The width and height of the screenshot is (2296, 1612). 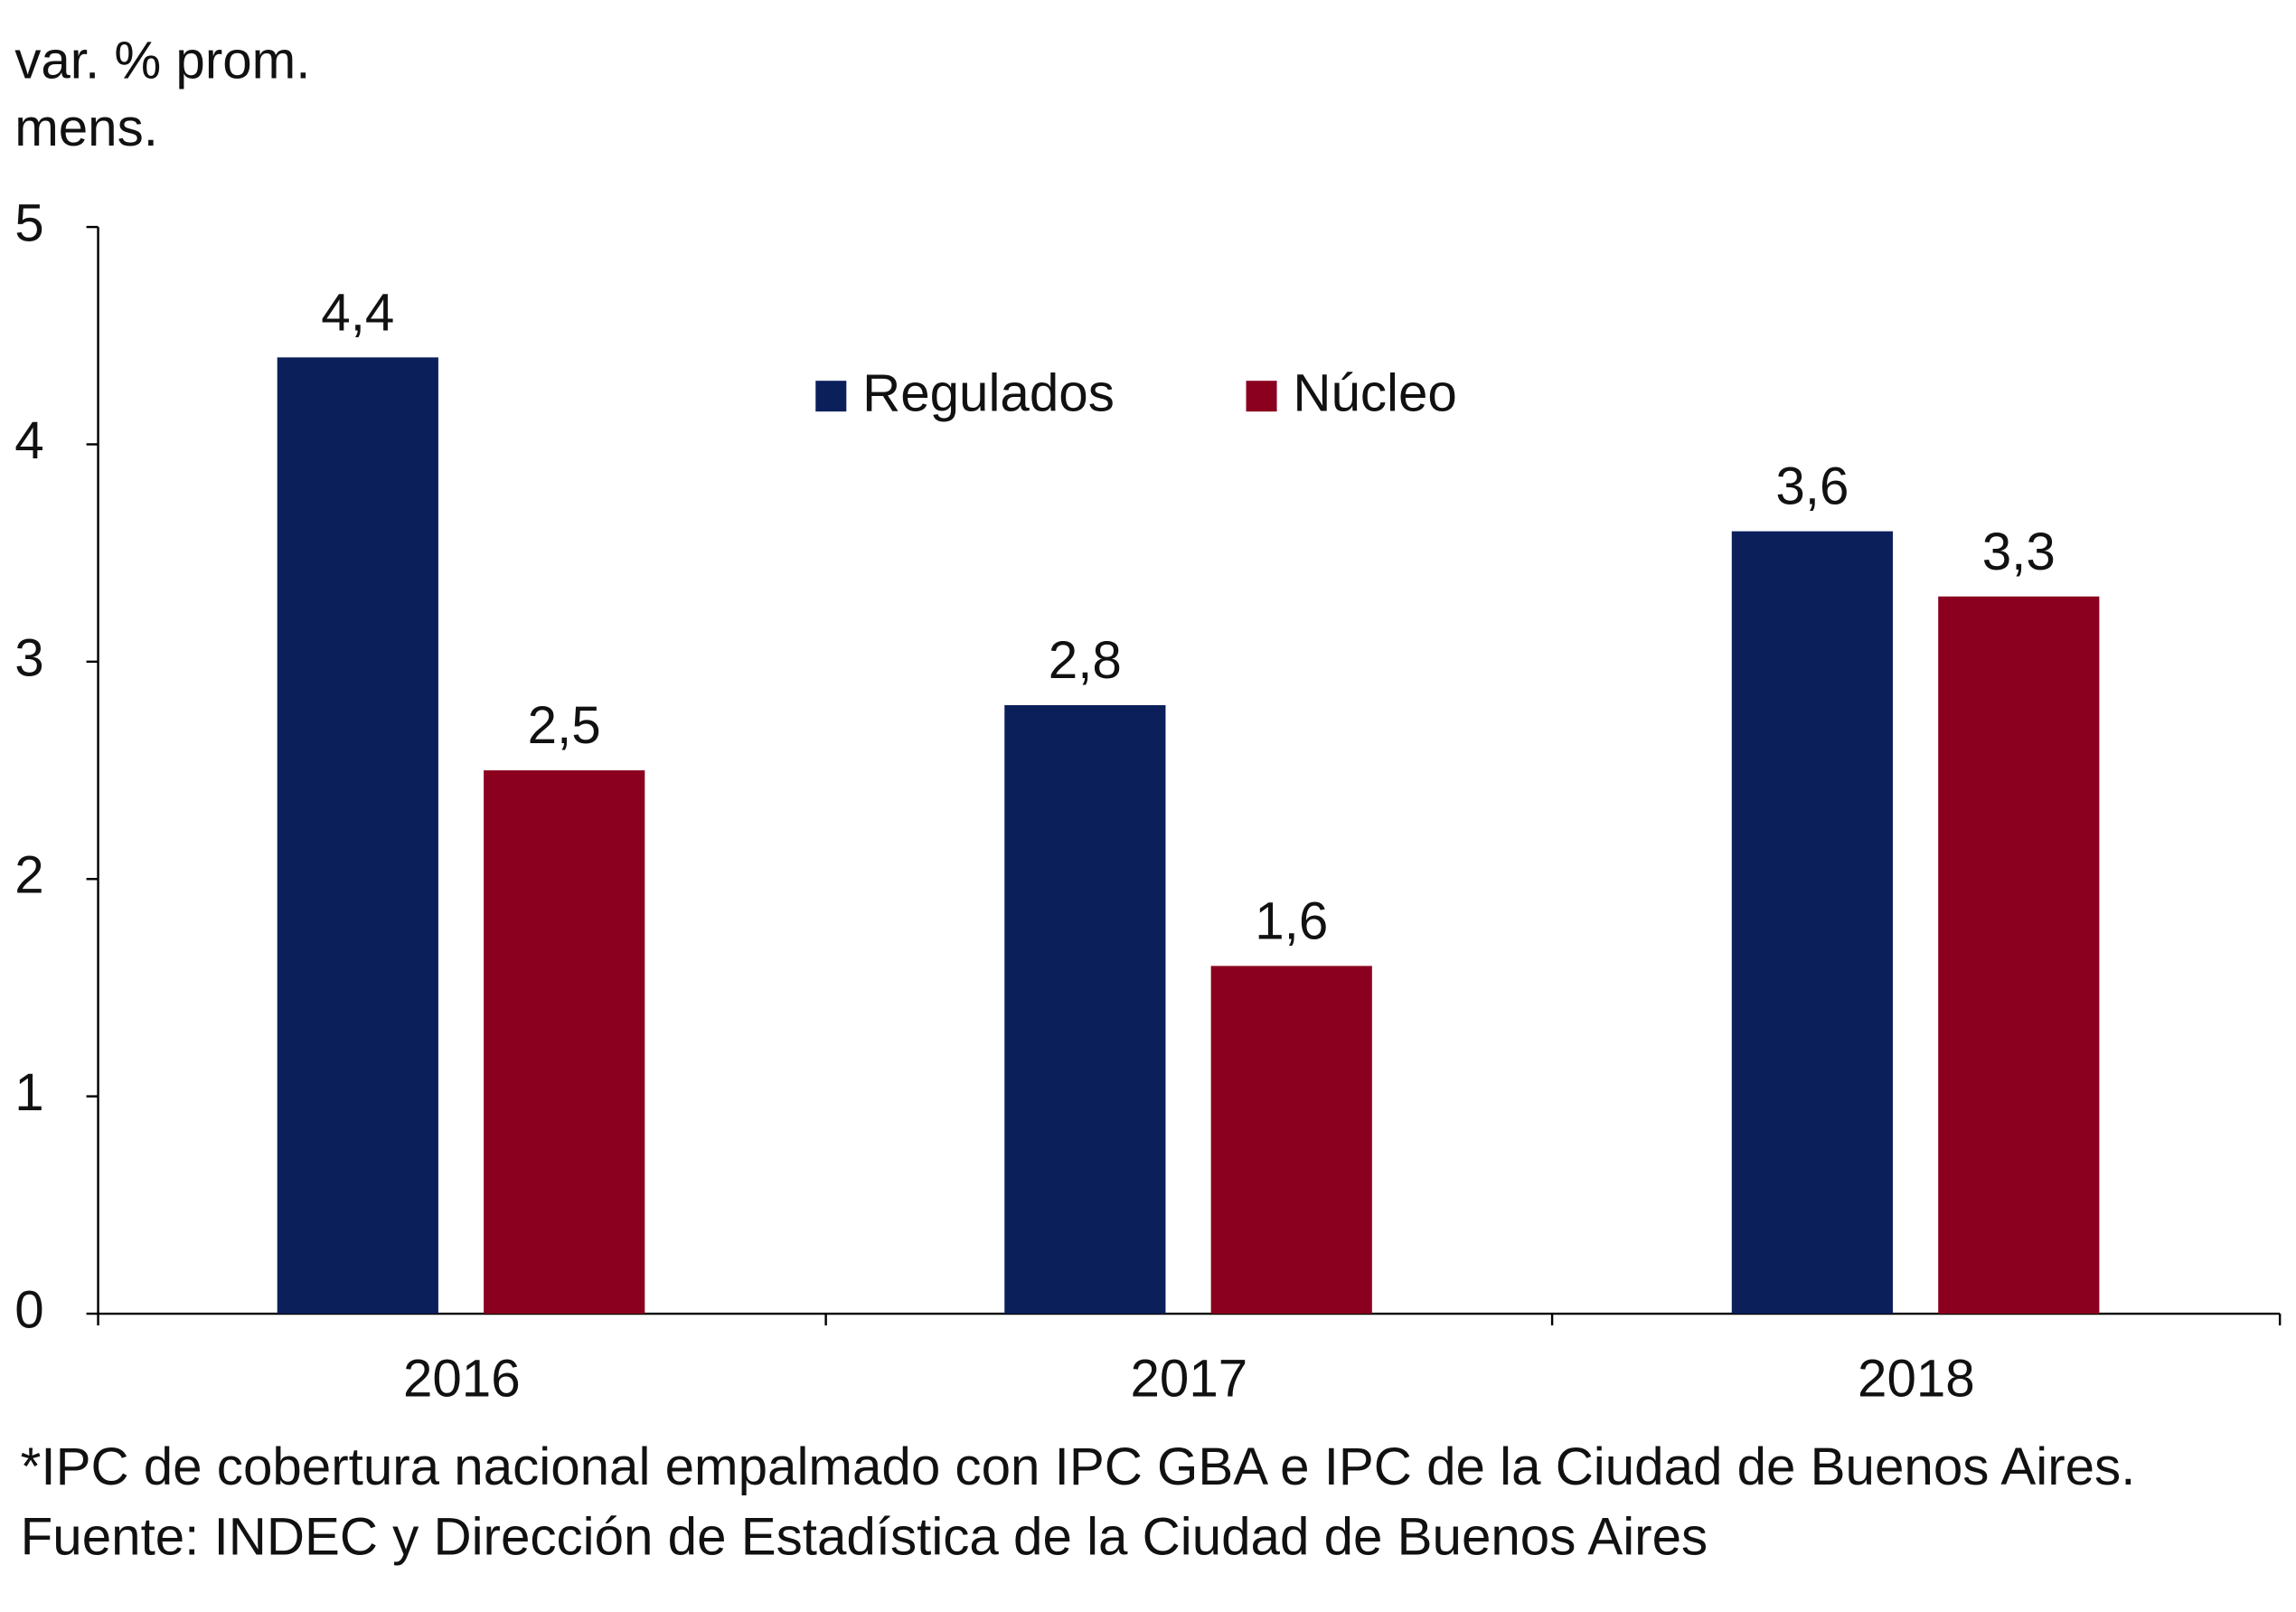 What do you see at coordinates (1189, 1379) in the screenshot?
I see `x-tick-label: 2017` at bounding box center [1189, 1379].